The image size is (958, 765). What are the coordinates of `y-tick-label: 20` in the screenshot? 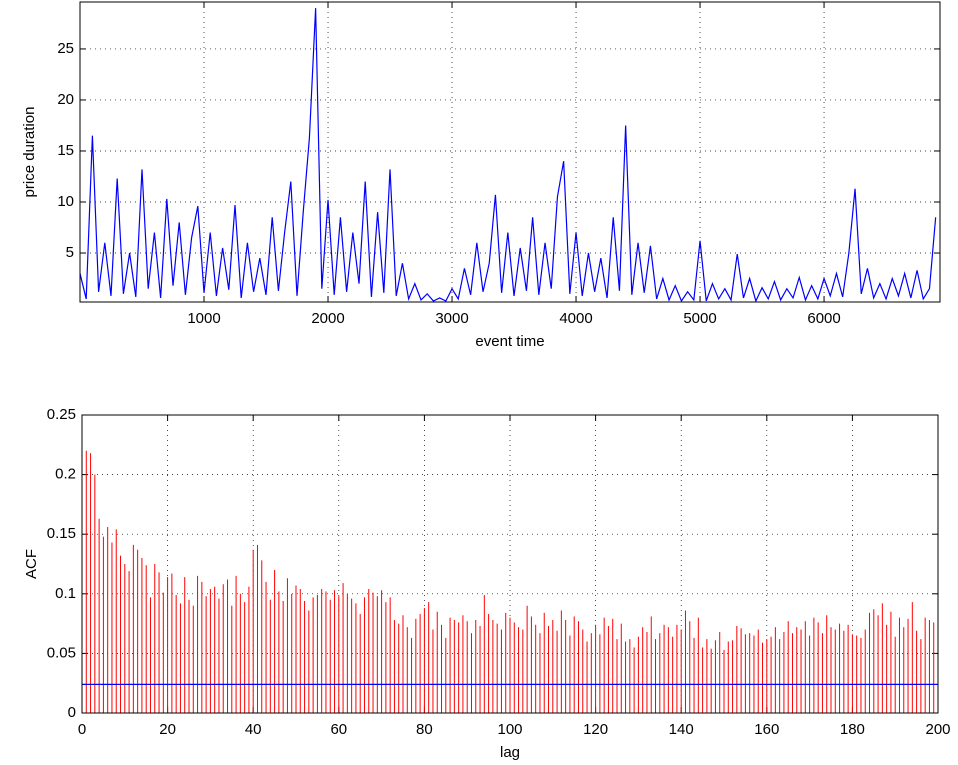 It's located at (65, 99).